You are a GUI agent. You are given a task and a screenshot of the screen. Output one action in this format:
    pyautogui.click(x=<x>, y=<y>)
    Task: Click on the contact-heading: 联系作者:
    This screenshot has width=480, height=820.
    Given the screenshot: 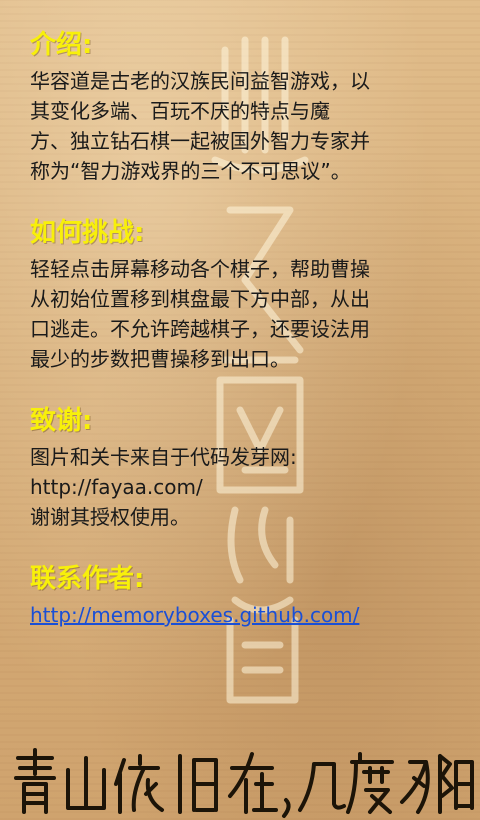 What is the action you would take?
    pyautogui.click(x=87, y=579)
    